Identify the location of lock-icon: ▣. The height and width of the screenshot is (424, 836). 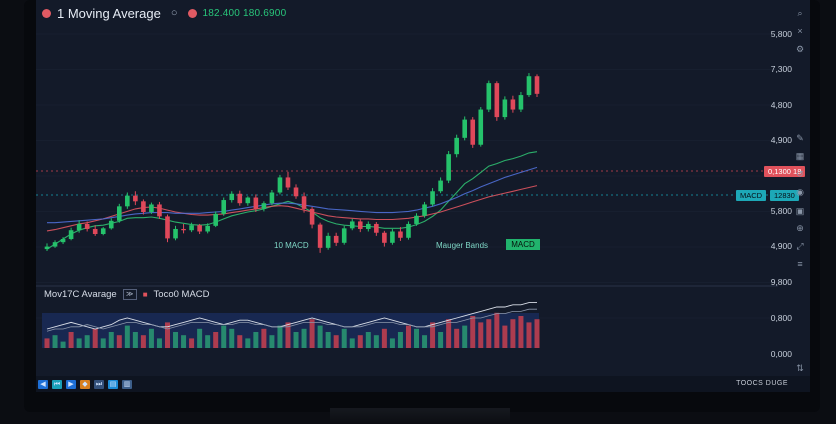
(800, 211).